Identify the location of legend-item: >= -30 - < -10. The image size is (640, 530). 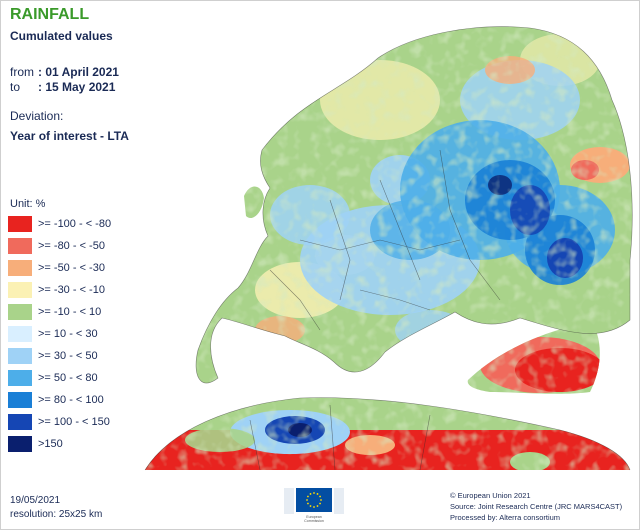
(98, 291).